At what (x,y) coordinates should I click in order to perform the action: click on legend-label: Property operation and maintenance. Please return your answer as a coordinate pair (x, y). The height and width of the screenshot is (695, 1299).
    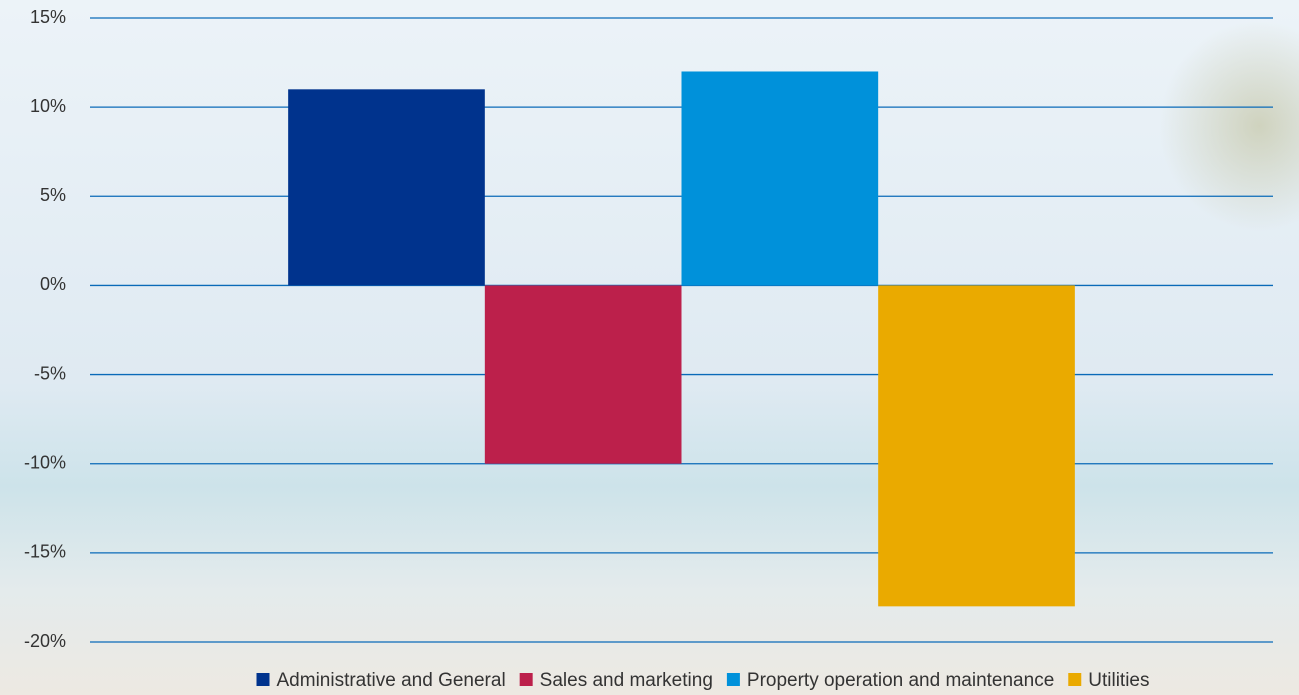
    Looking at the image, I should click on (900, 680).